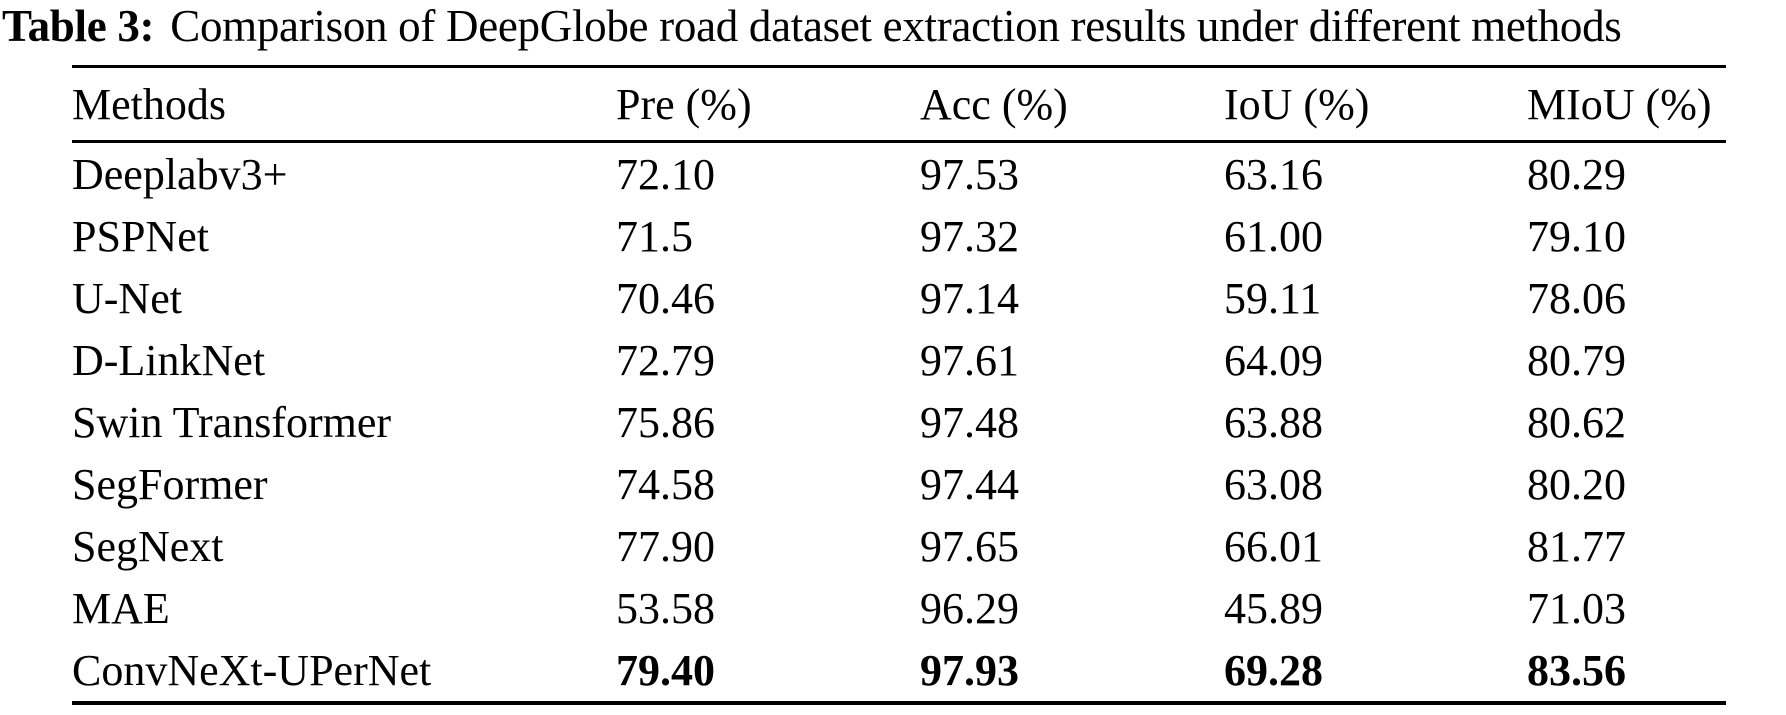 The height and width of the screenshot is (715, 1786). I want to click on header-row: Methods Pre (%) Acc (%) IoU (%) MIoU (%), so click(899, 104).